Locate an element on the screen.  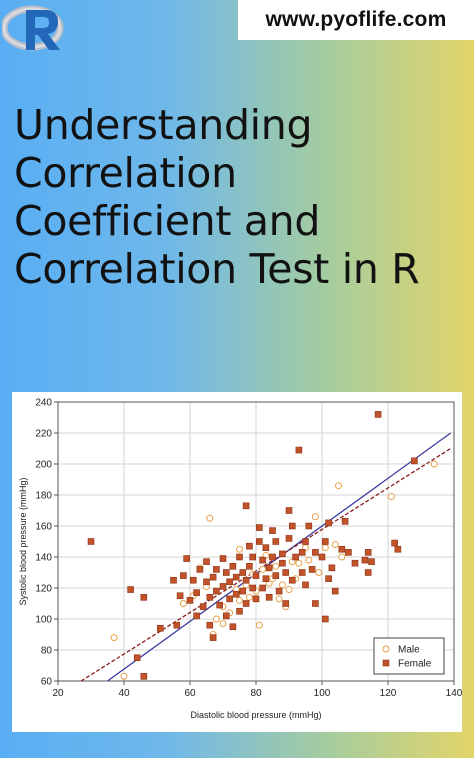
x-tick-label: 120 is located at coordinates (388, 693).